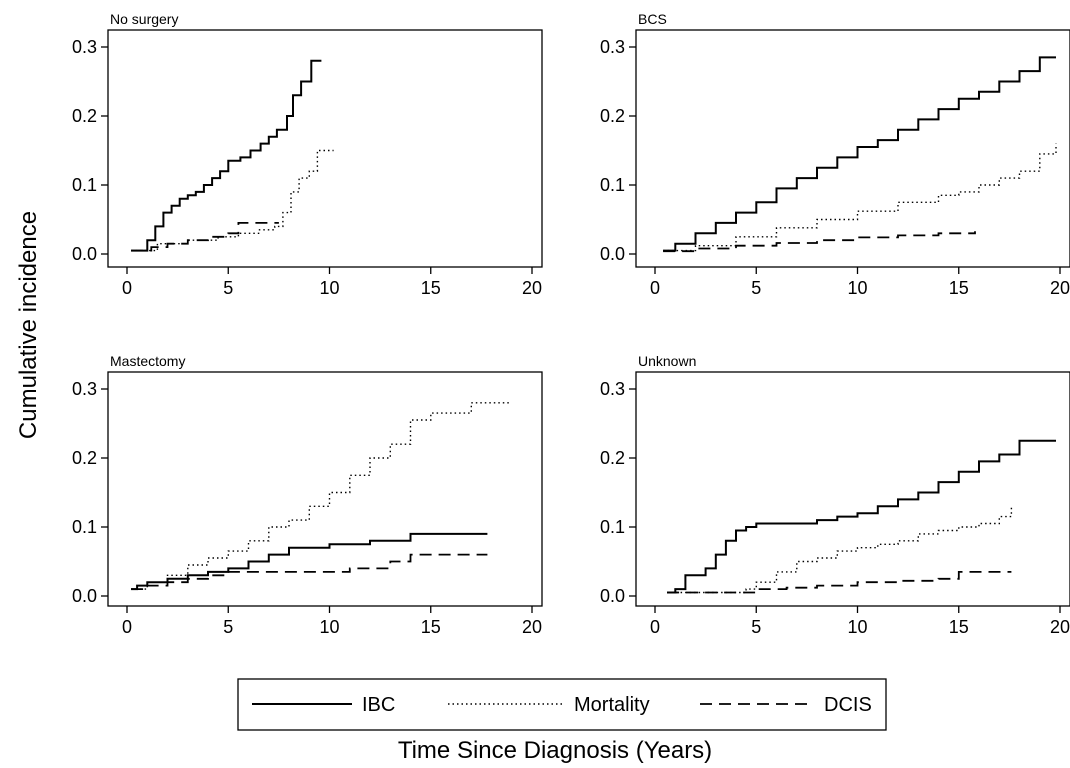 The image size is (1070, 768). I want to click on x-axis-label: Time Since Diagnosis (Years), so click(555, 750).